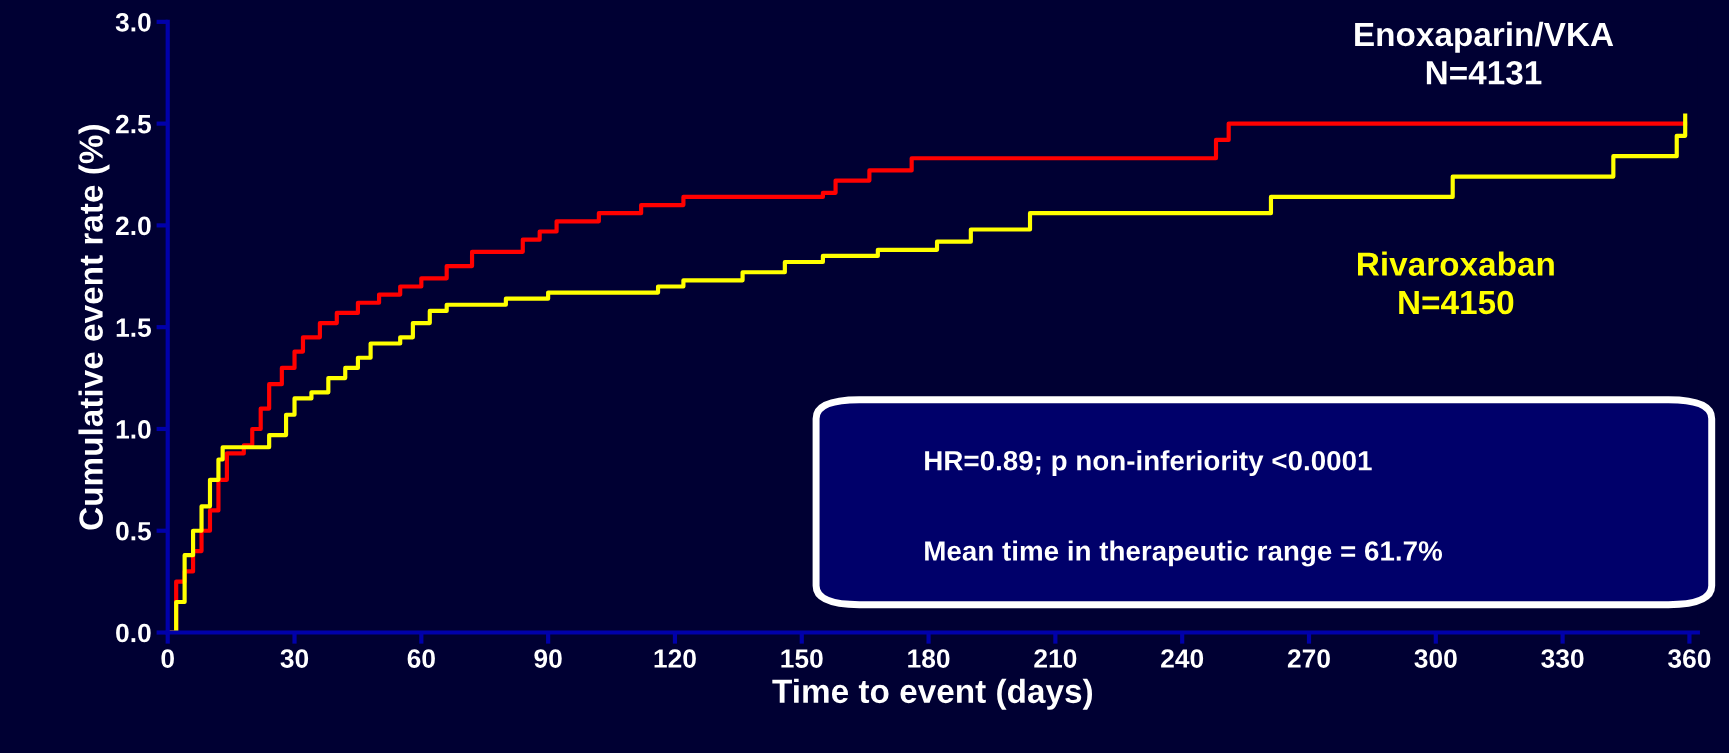 The width and height of the screenshot is (1729, 753). I want to click on x-tick-label: 240, so click(1182, 658).